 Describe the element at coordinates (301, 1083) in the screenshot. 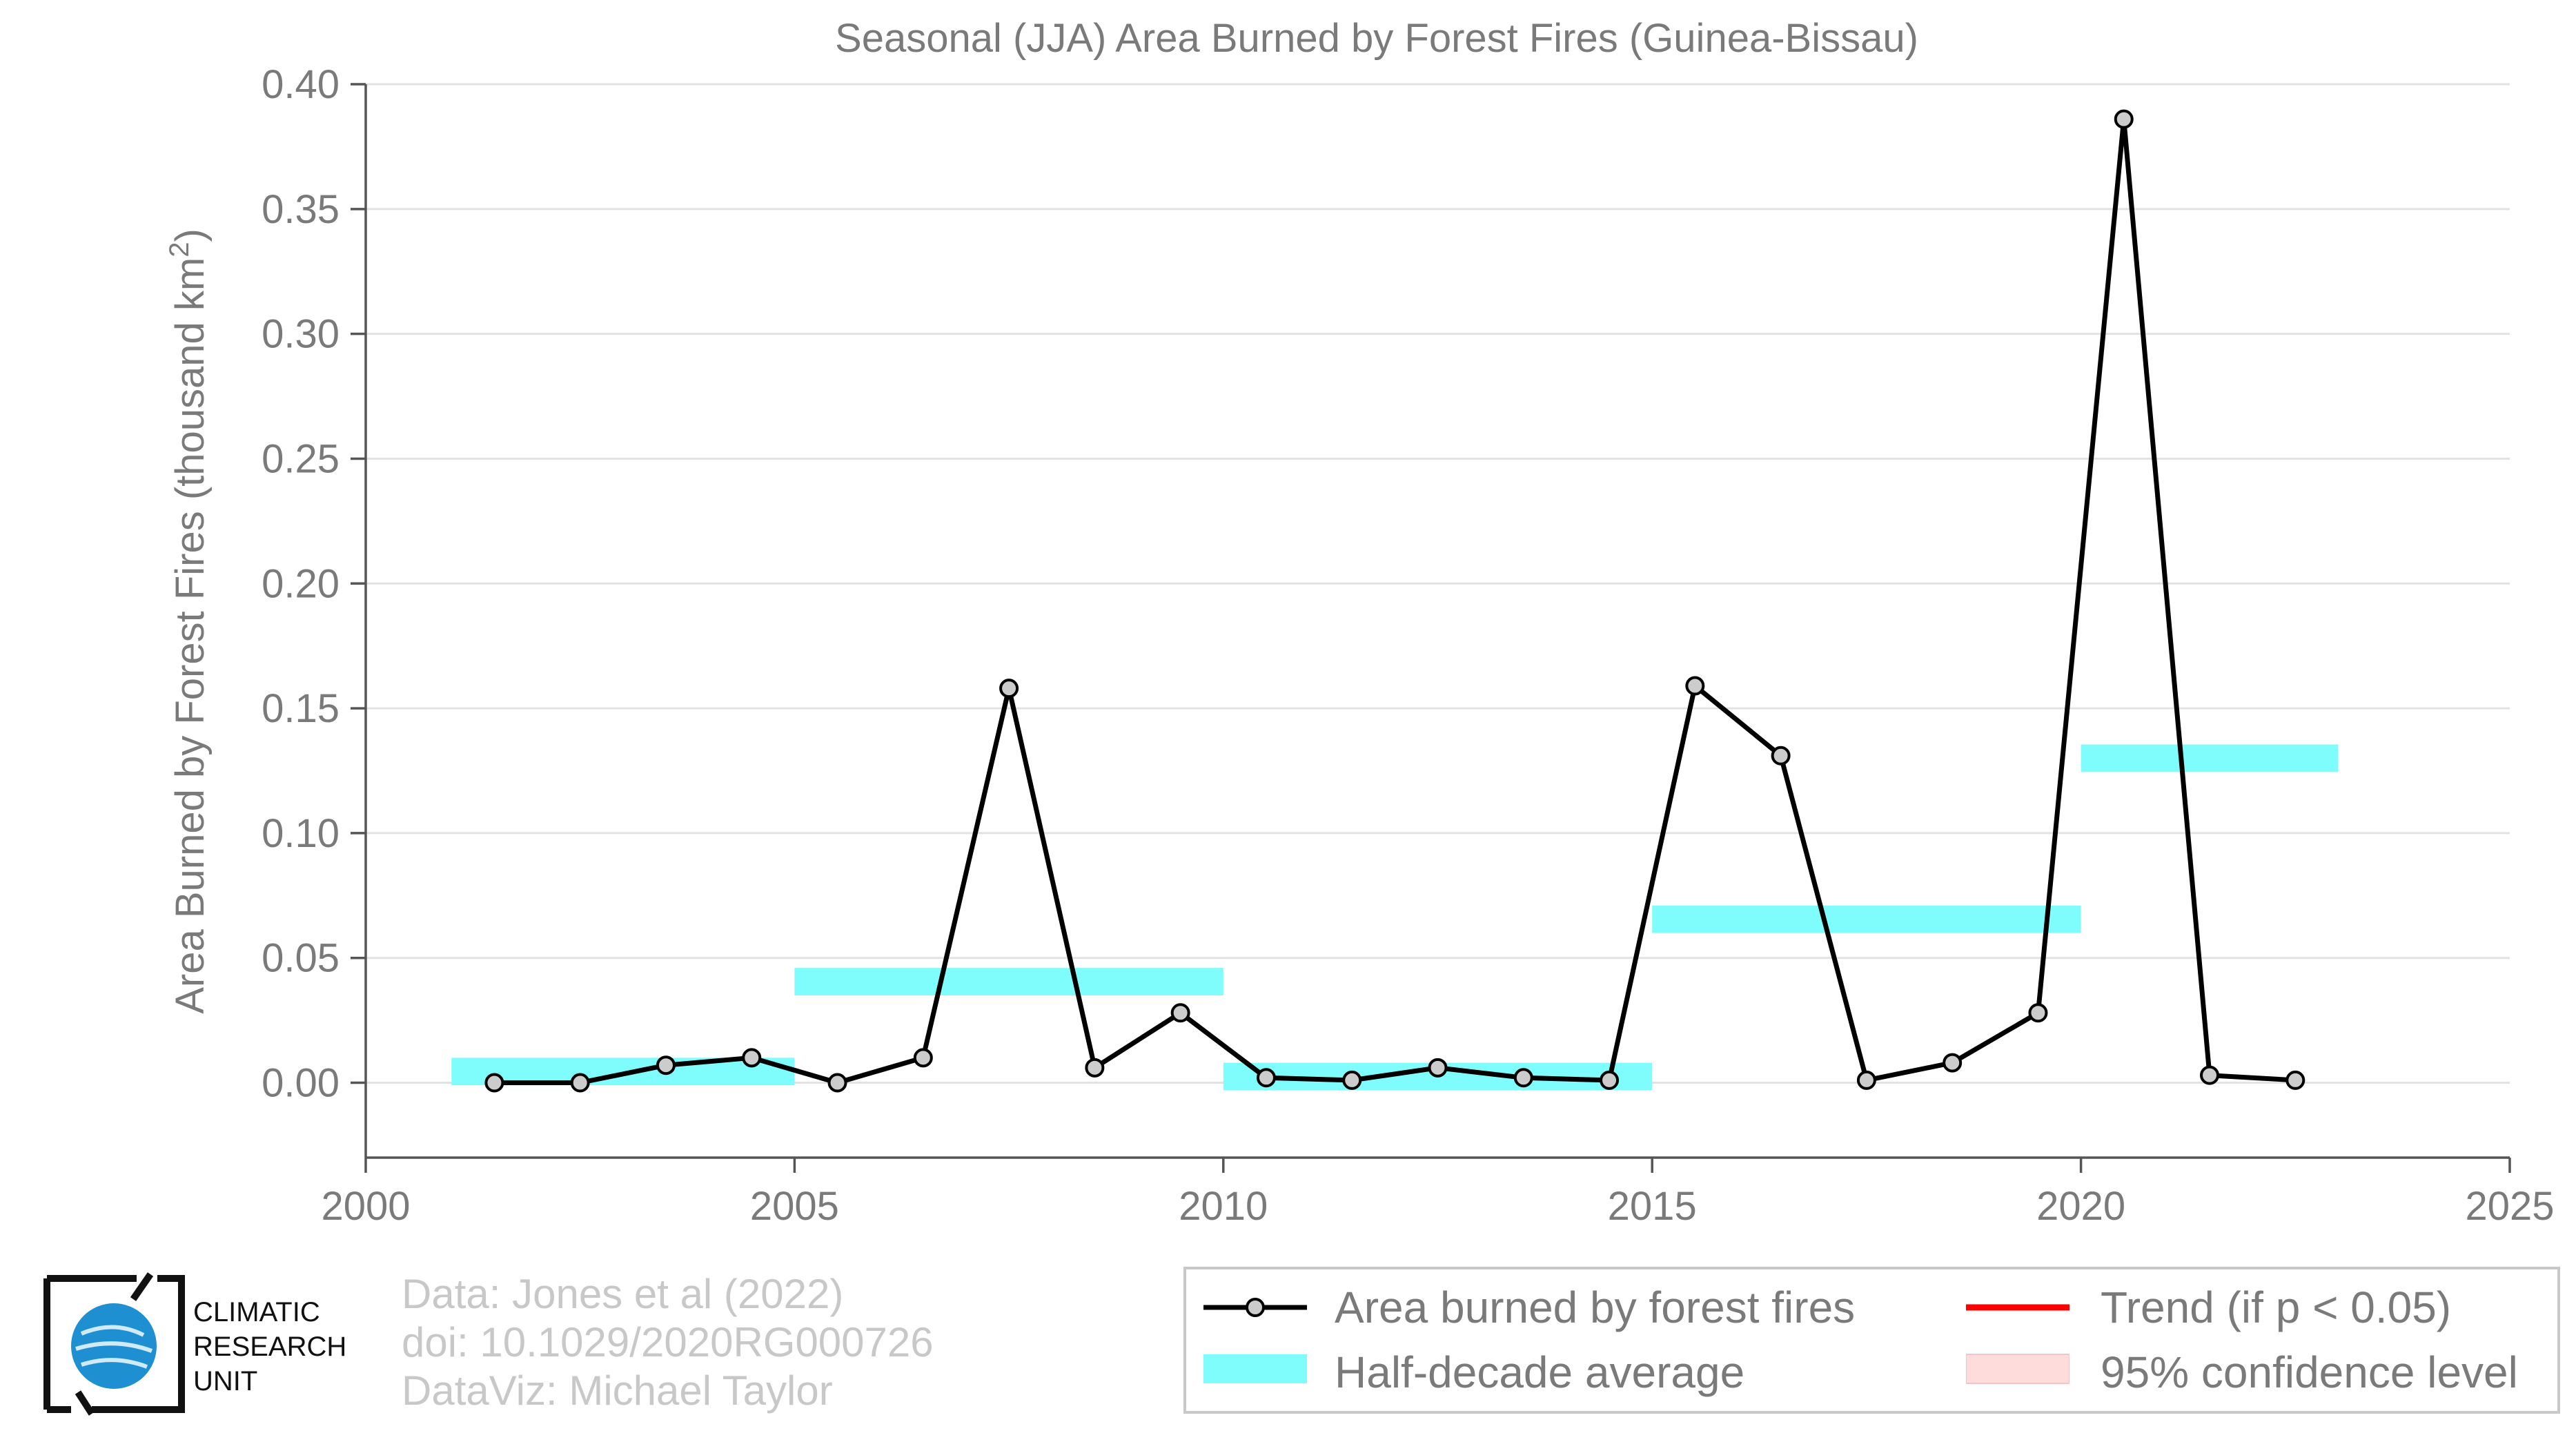

I see `y-tick-label: 0.00` at that location.